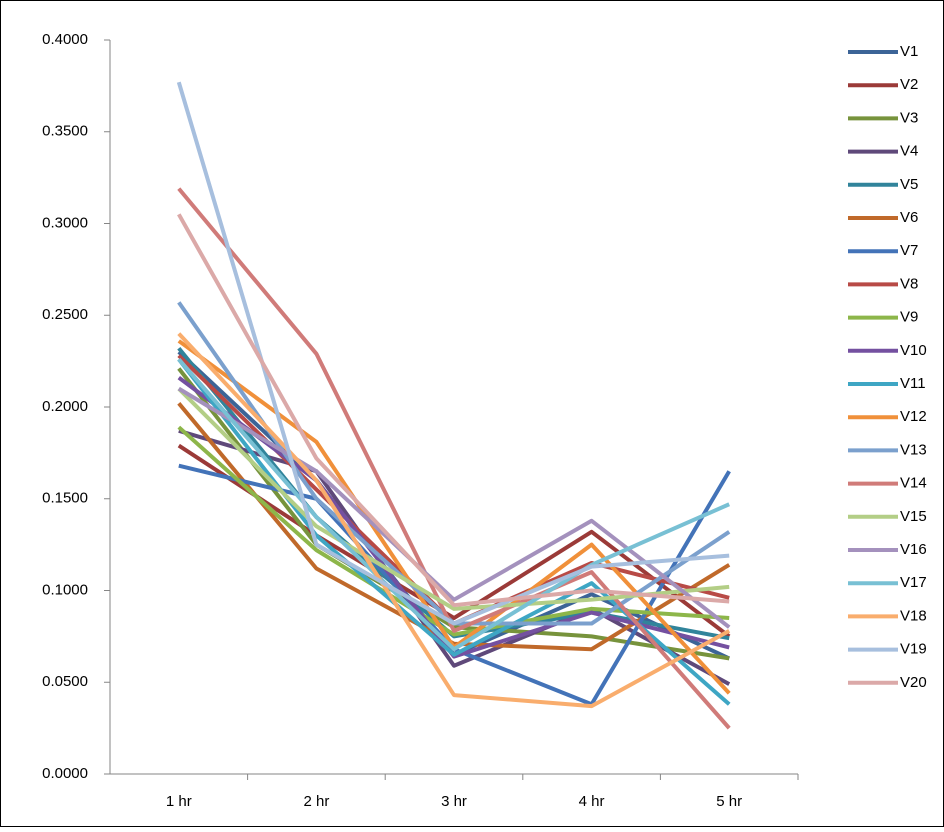 The width and height of the screenshot is (944, 832). I want to click on legend-label: V12, so click(913, 416).